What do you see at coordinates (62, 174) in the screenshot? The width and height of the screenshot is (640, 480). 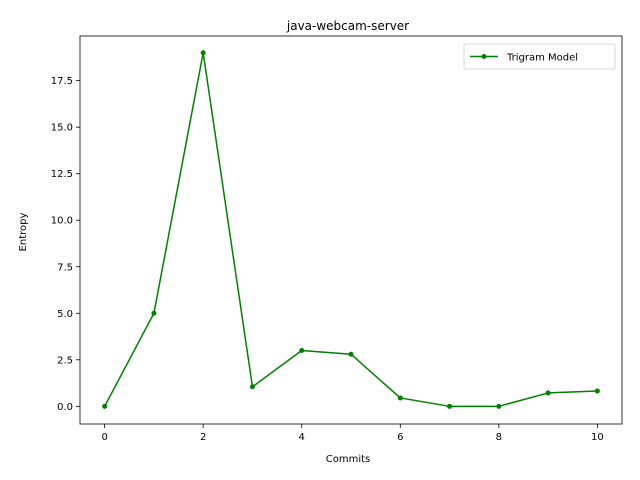 I see `y-tick-label: 12.5` at bounding box center [62, 174].